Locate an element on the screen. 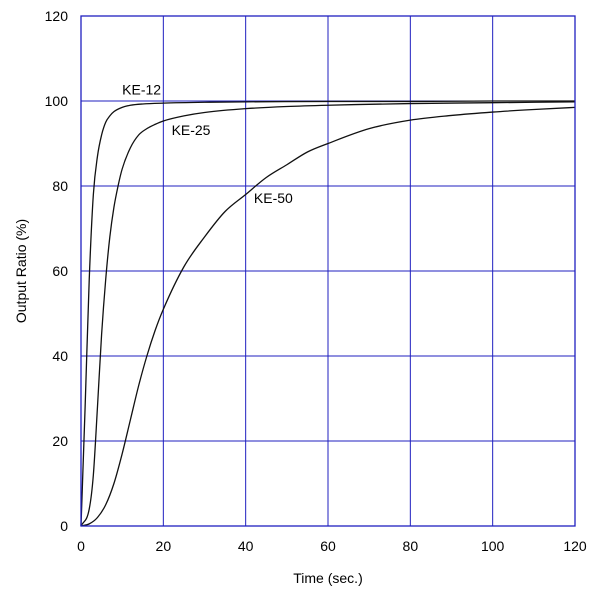 The height and width of the screenshot is (593, 595). y-tick-label: 60 is located at coordinates (60, 271).